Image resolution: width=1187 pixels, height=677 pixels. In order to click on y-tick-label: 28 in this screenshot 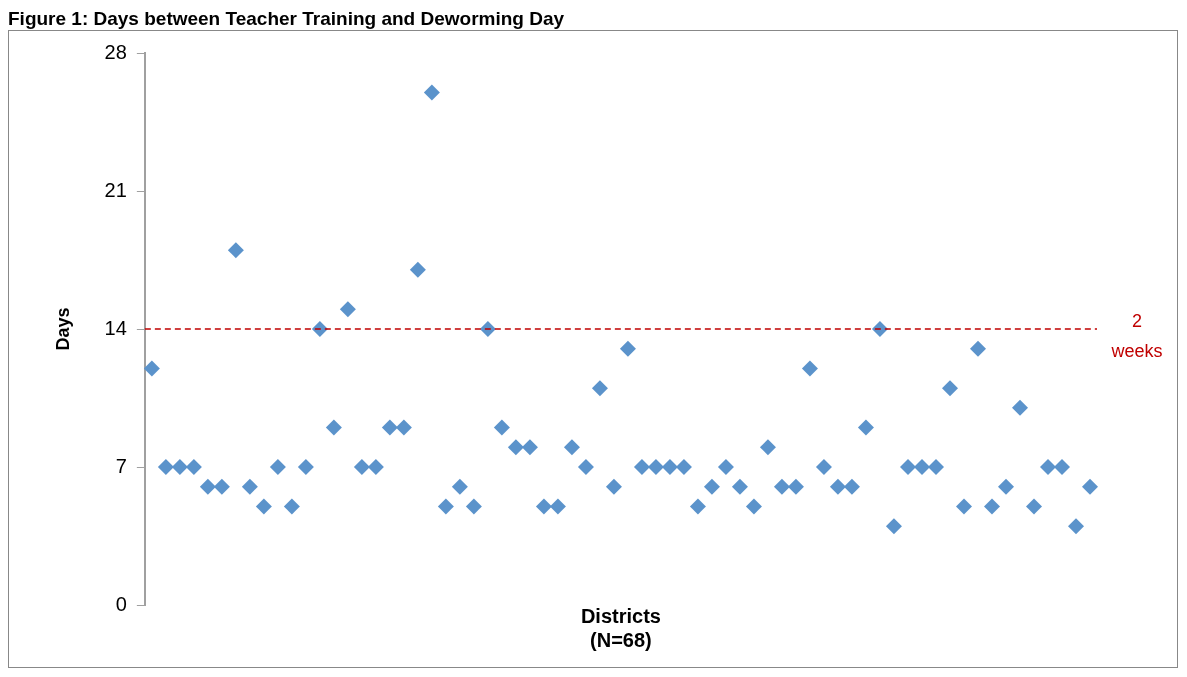, I will do `click(115, 51)`.